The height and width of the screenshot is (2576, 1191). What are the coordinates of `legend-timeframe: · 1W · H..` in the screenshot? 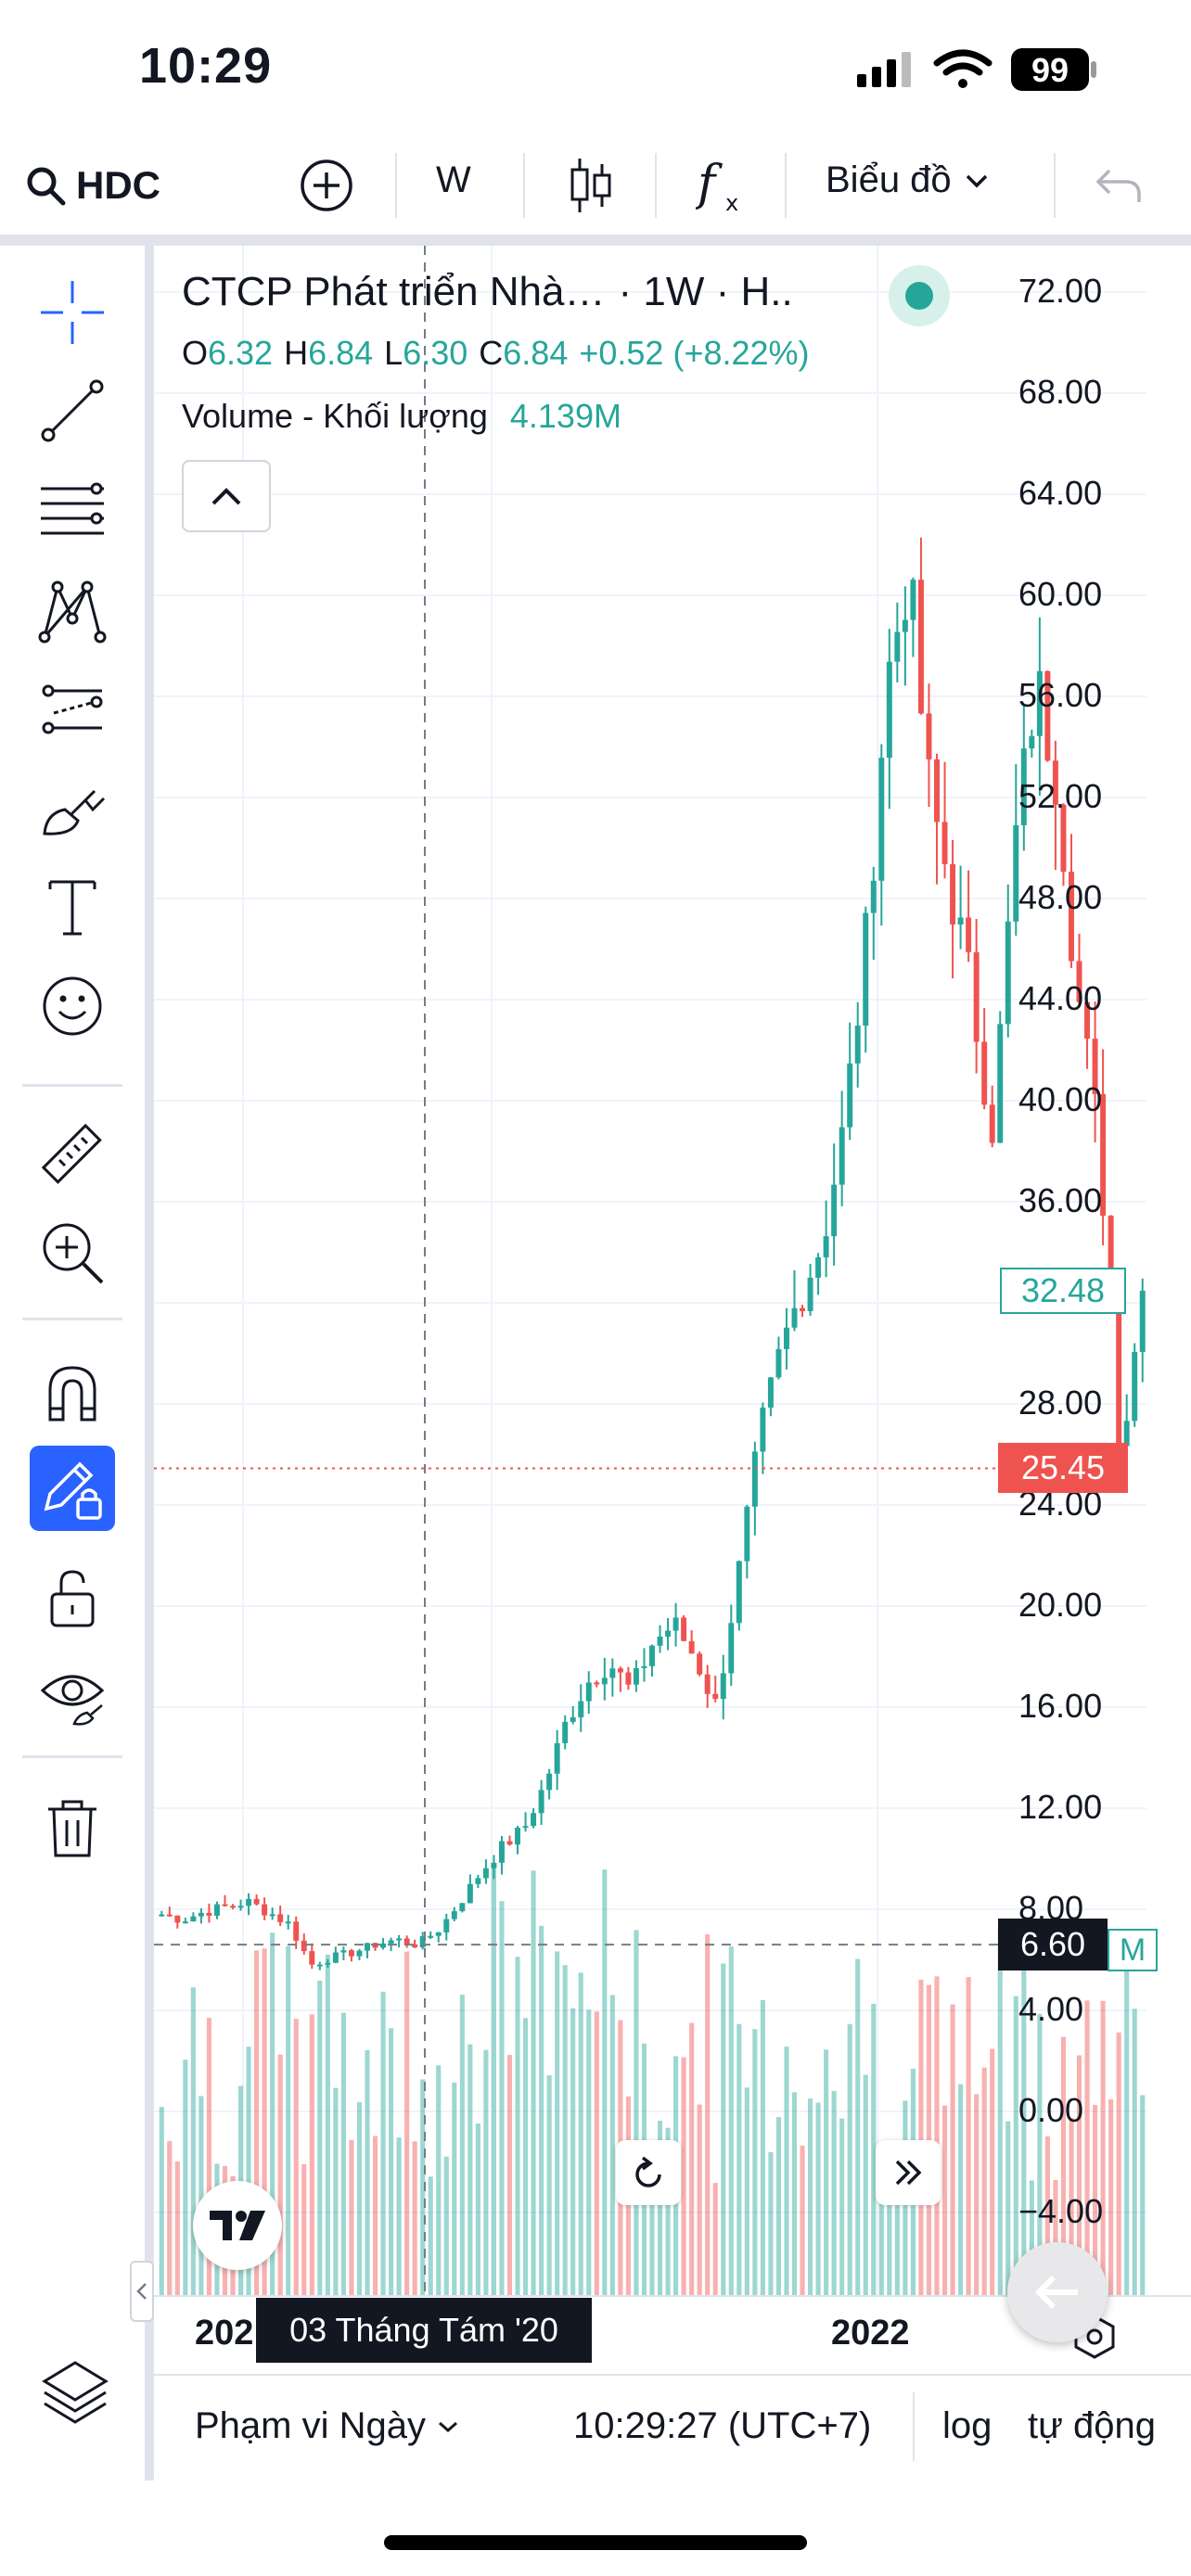 It's located at (705, 291).